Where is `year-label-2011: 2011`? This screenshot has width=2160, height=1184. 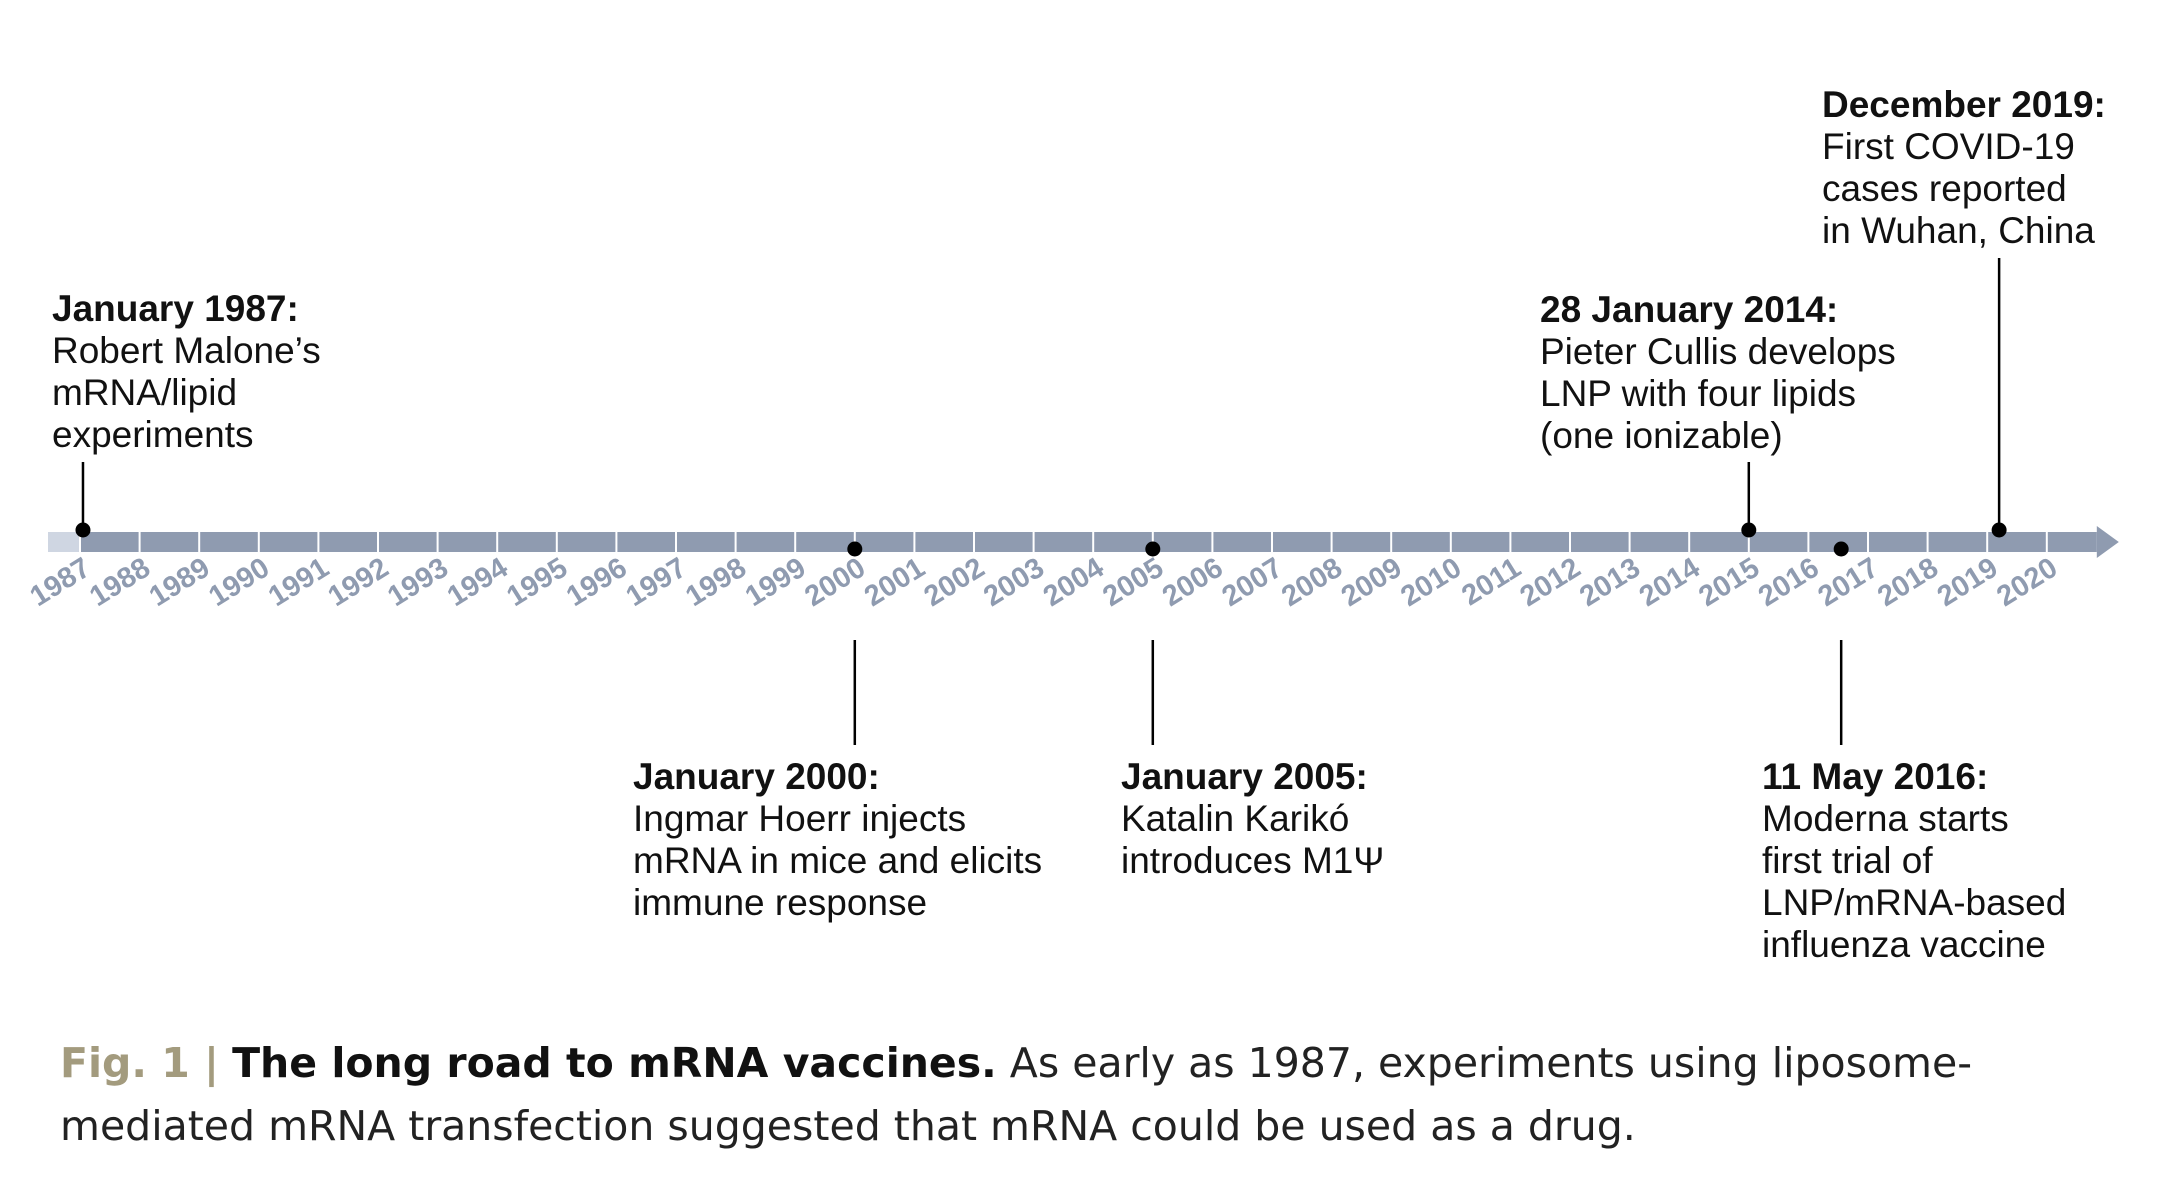 year-label-2011: 2011 is located at coordinates (1491, 582).